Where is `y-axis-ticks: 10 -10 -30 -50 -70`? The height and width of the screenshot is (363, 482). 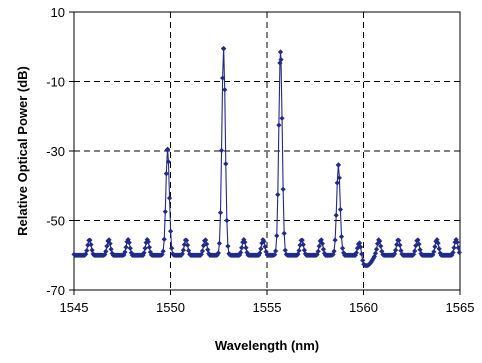 y-axis-ticks: 10 -10 -30 -50 -70 is located at coordinates (60, 151).